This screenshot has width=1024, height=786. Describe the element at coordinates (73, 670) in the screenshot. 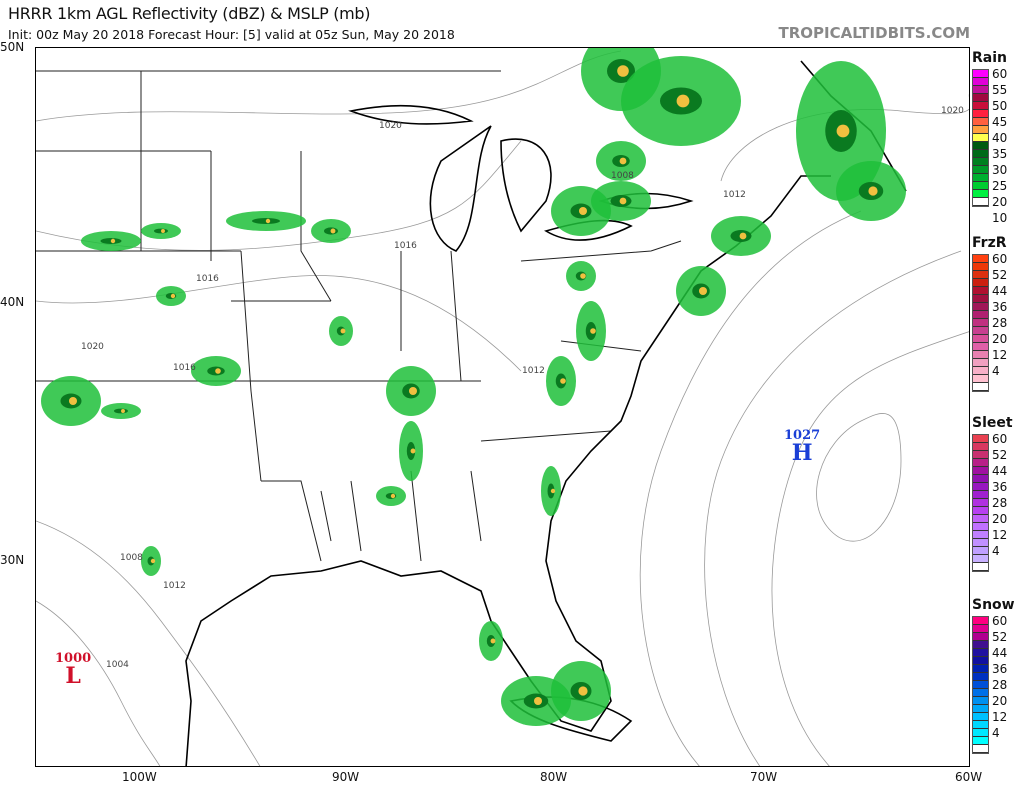

I see `low-pressure-center: 1000 L` at that location.